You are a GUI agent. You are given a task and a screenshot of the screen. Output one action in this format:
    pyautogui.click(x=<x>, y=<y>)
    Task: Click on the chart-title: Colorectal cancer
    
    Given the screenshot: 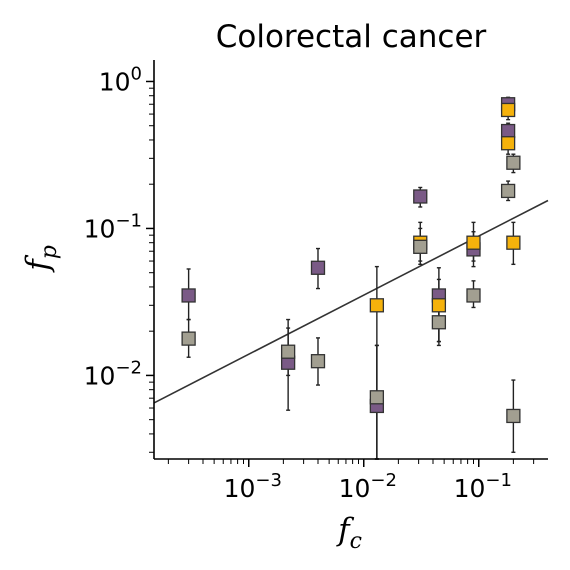 What is the action you would take?
    pyautogui.click(x=351, y=37)
    